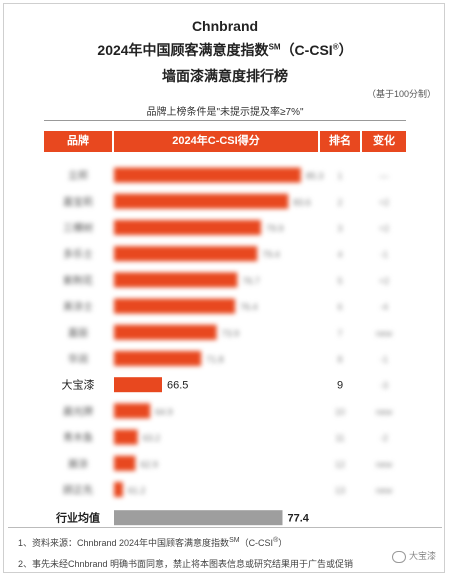  I want to click on average-value-label: 77.4, so click(298, 519).